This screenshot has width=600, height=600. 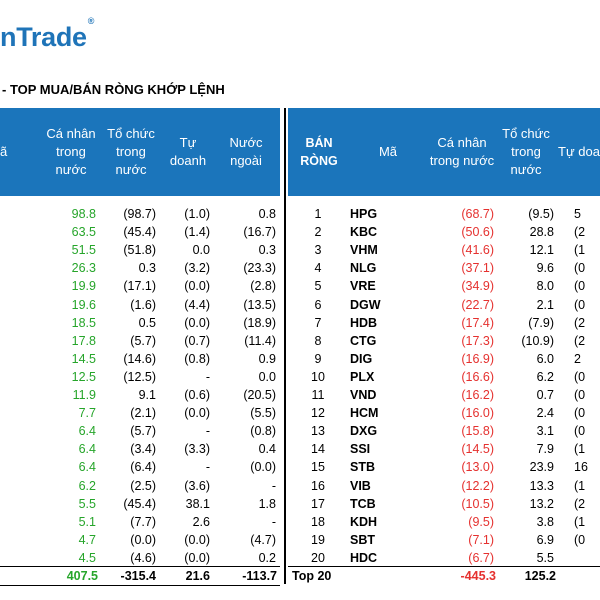 What do you see at coordinates (364, 322) in the screenshot?
I see `cell-code: HDB` at bounding box center [364, 322].